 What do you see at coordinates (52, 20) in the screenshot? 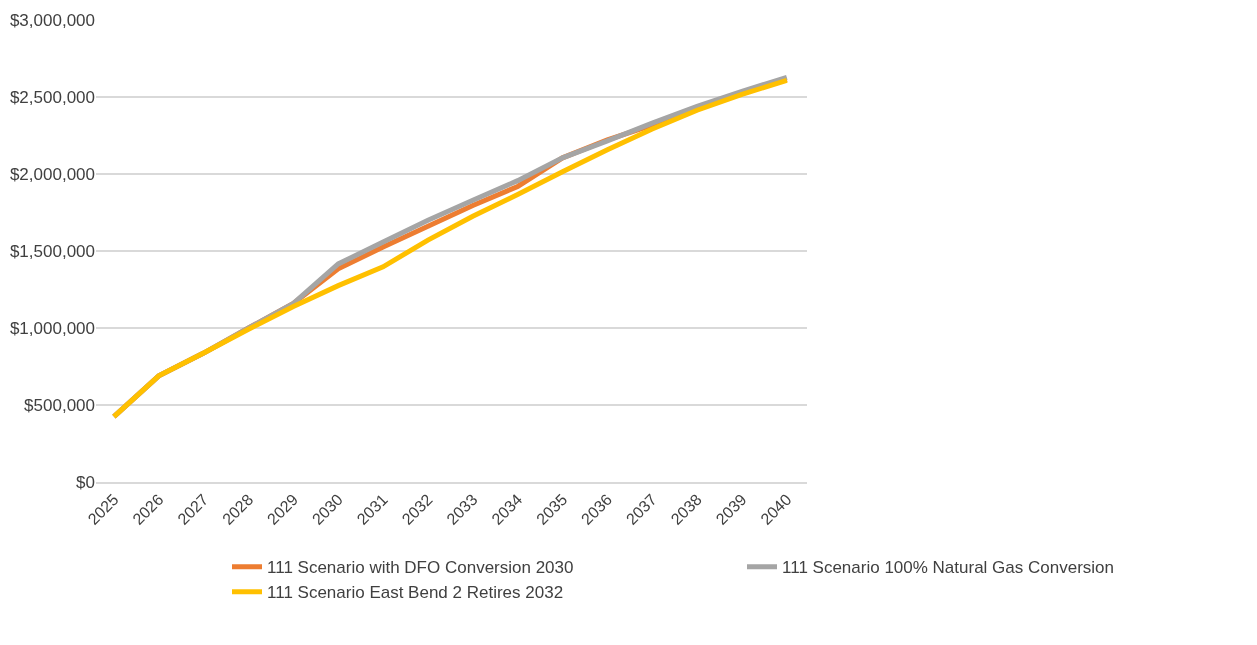
I see `y-tick-label: $3,000,000` at bounding box center [52, 20].